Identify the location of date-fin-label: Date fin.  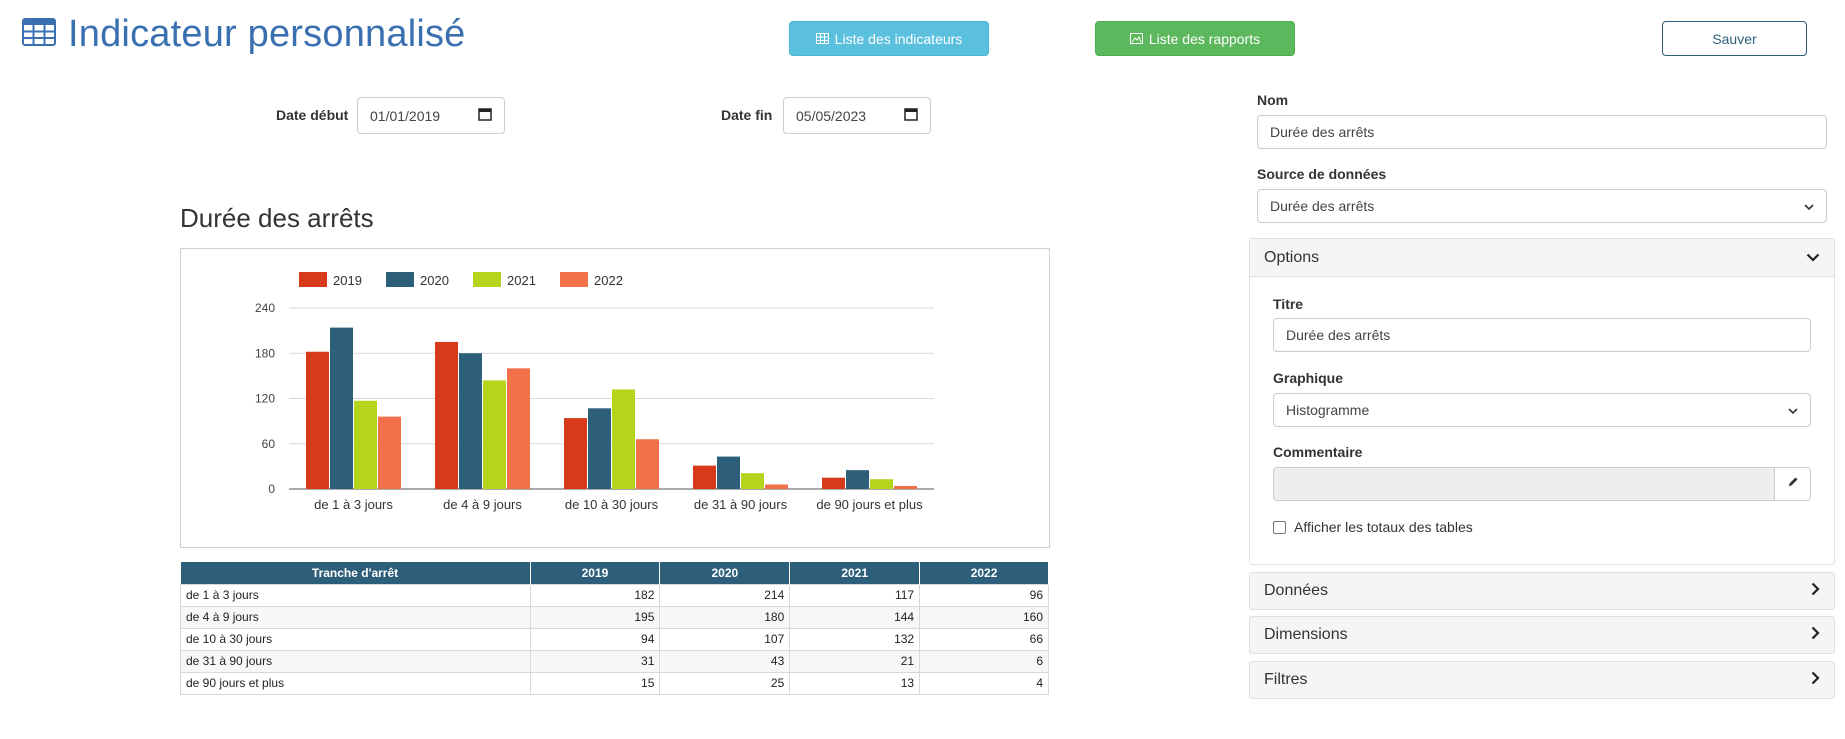
(747, 115).